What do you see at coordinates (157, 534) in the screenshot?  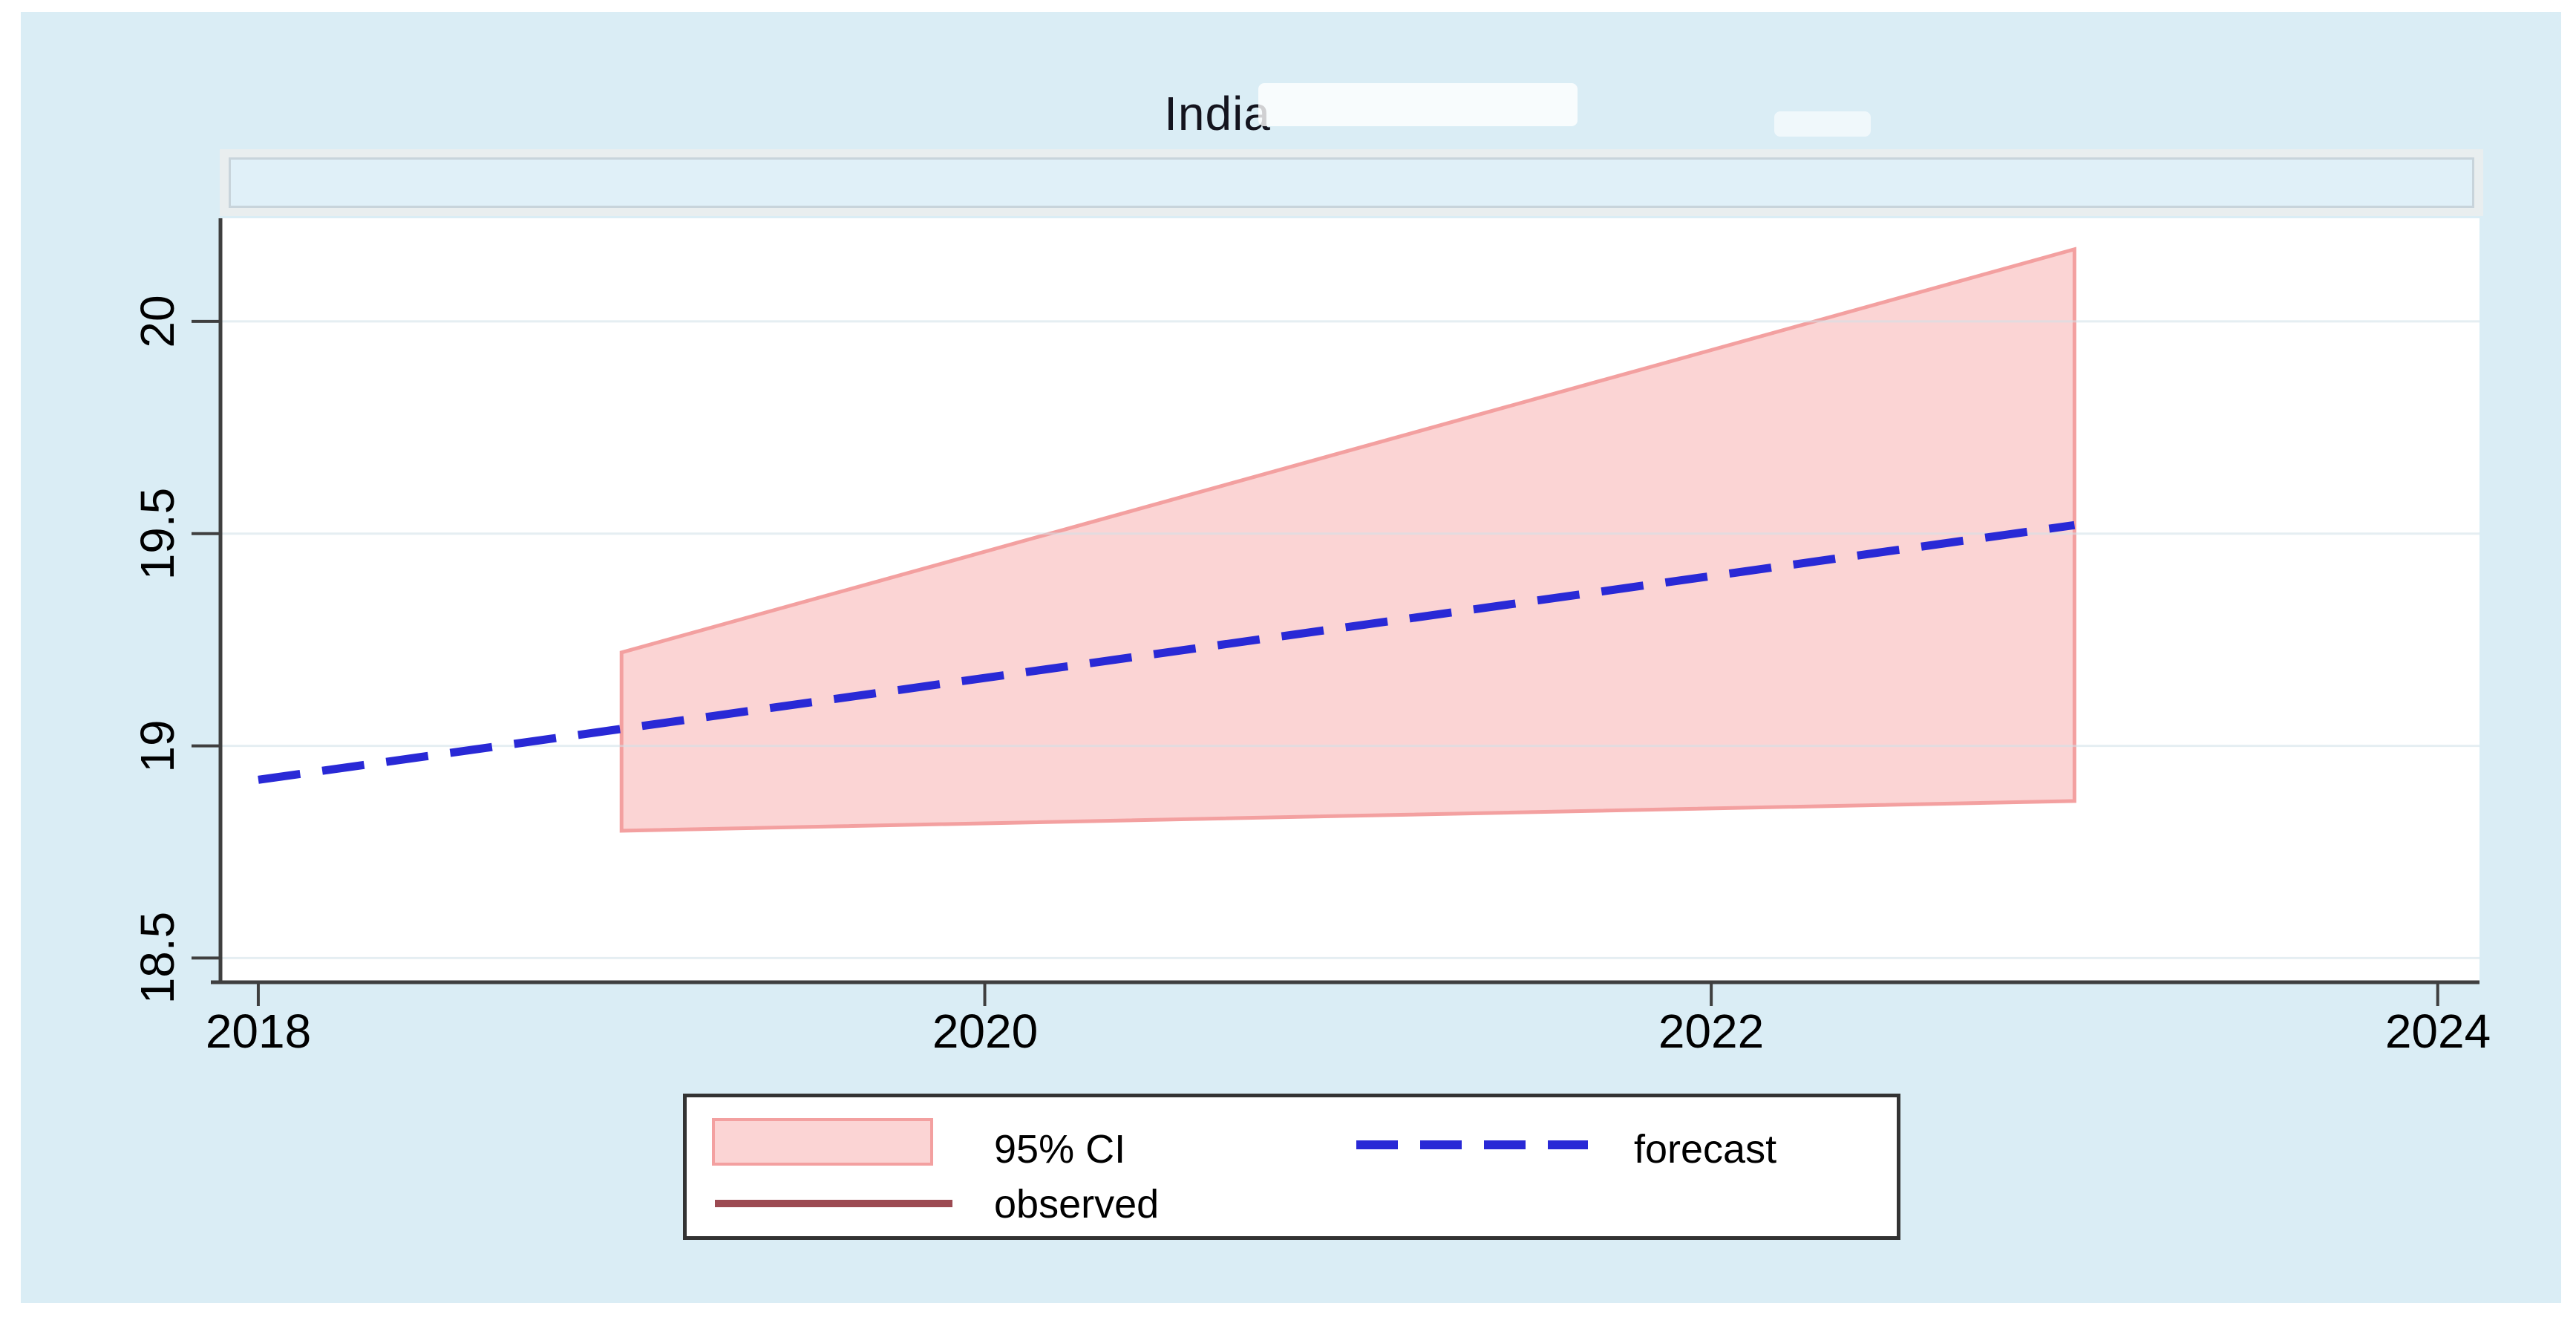 I see `y-tick-label: 19.5` at bounding box center [157, 534].